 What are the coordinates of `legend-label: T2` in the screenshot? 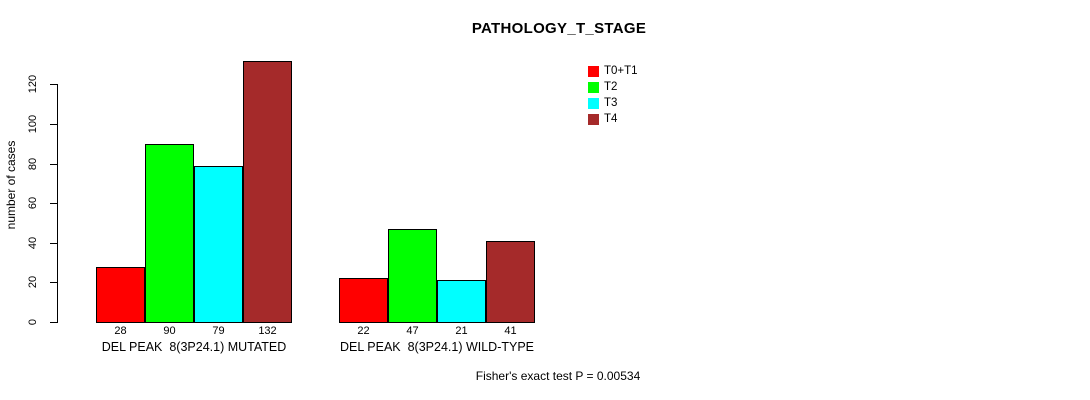 It's located at (611, 87).